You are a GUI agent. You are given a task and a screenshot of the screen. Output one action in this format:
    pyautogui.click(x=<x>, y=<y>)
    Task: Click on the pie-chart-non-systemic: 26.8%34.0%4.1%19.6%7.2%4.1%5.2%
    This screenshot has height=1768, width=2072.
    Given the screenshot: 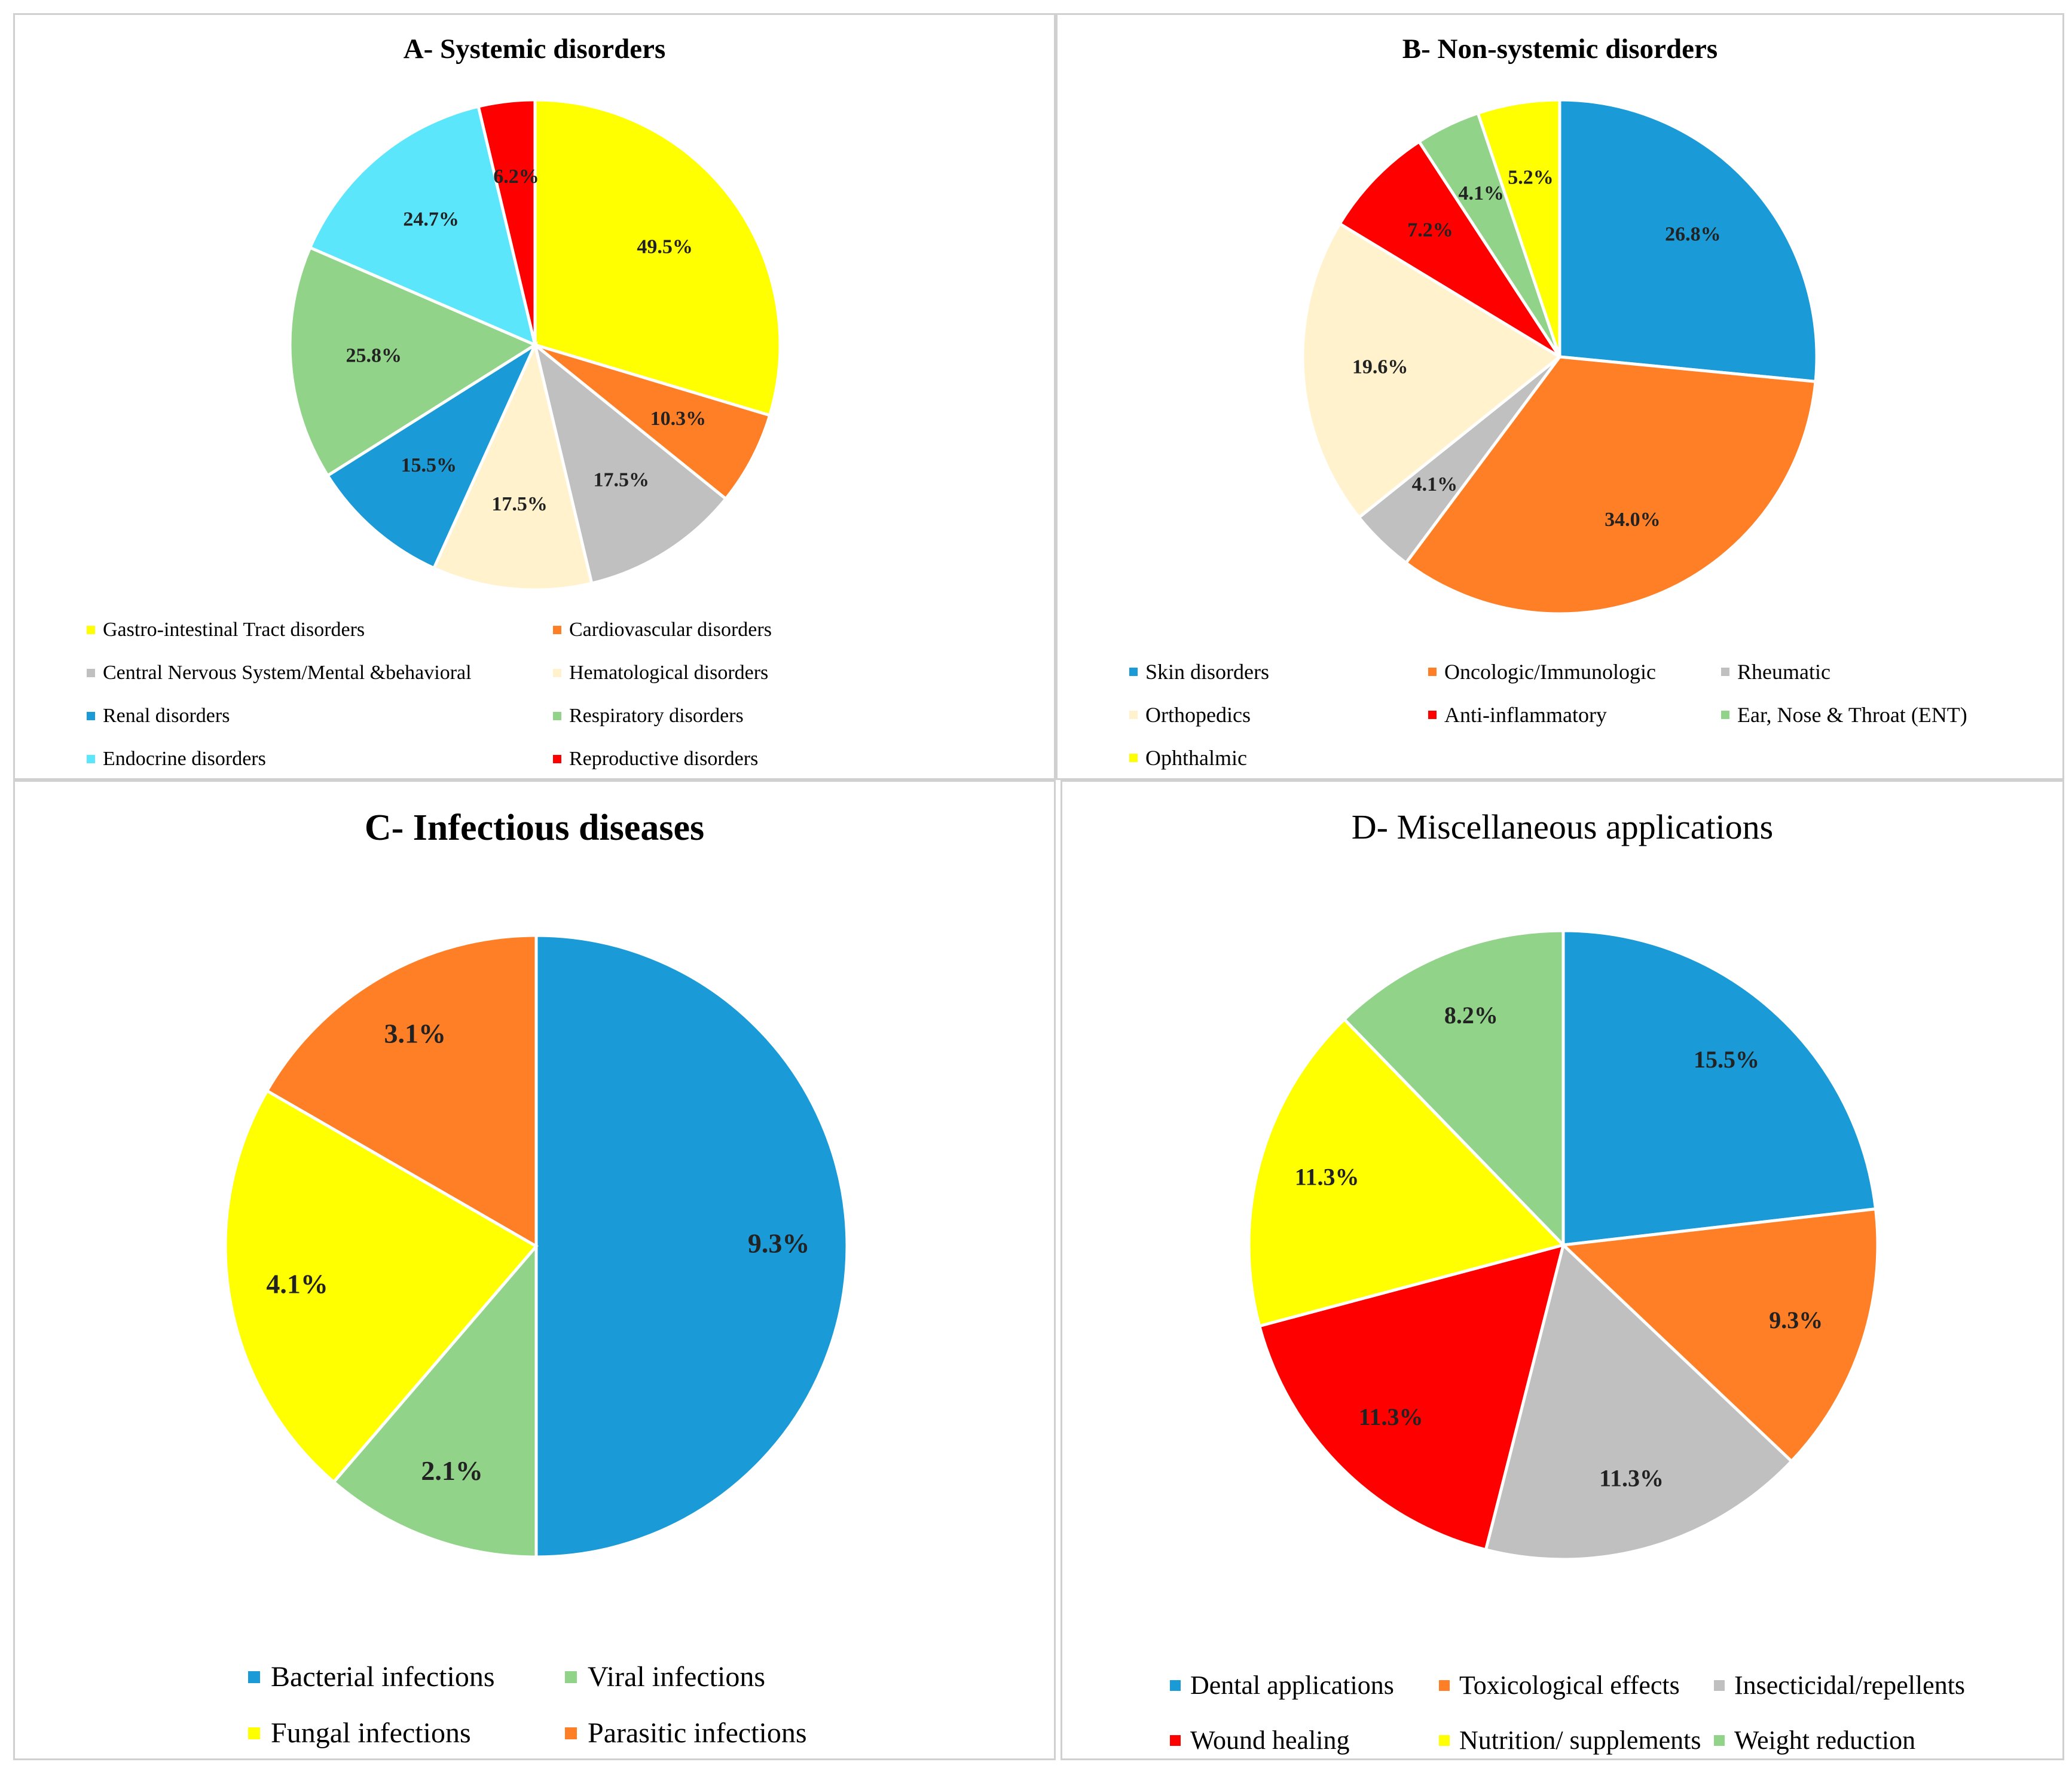 What is the action you would take?
    pyautogui.click(x=1560, y=357)
    